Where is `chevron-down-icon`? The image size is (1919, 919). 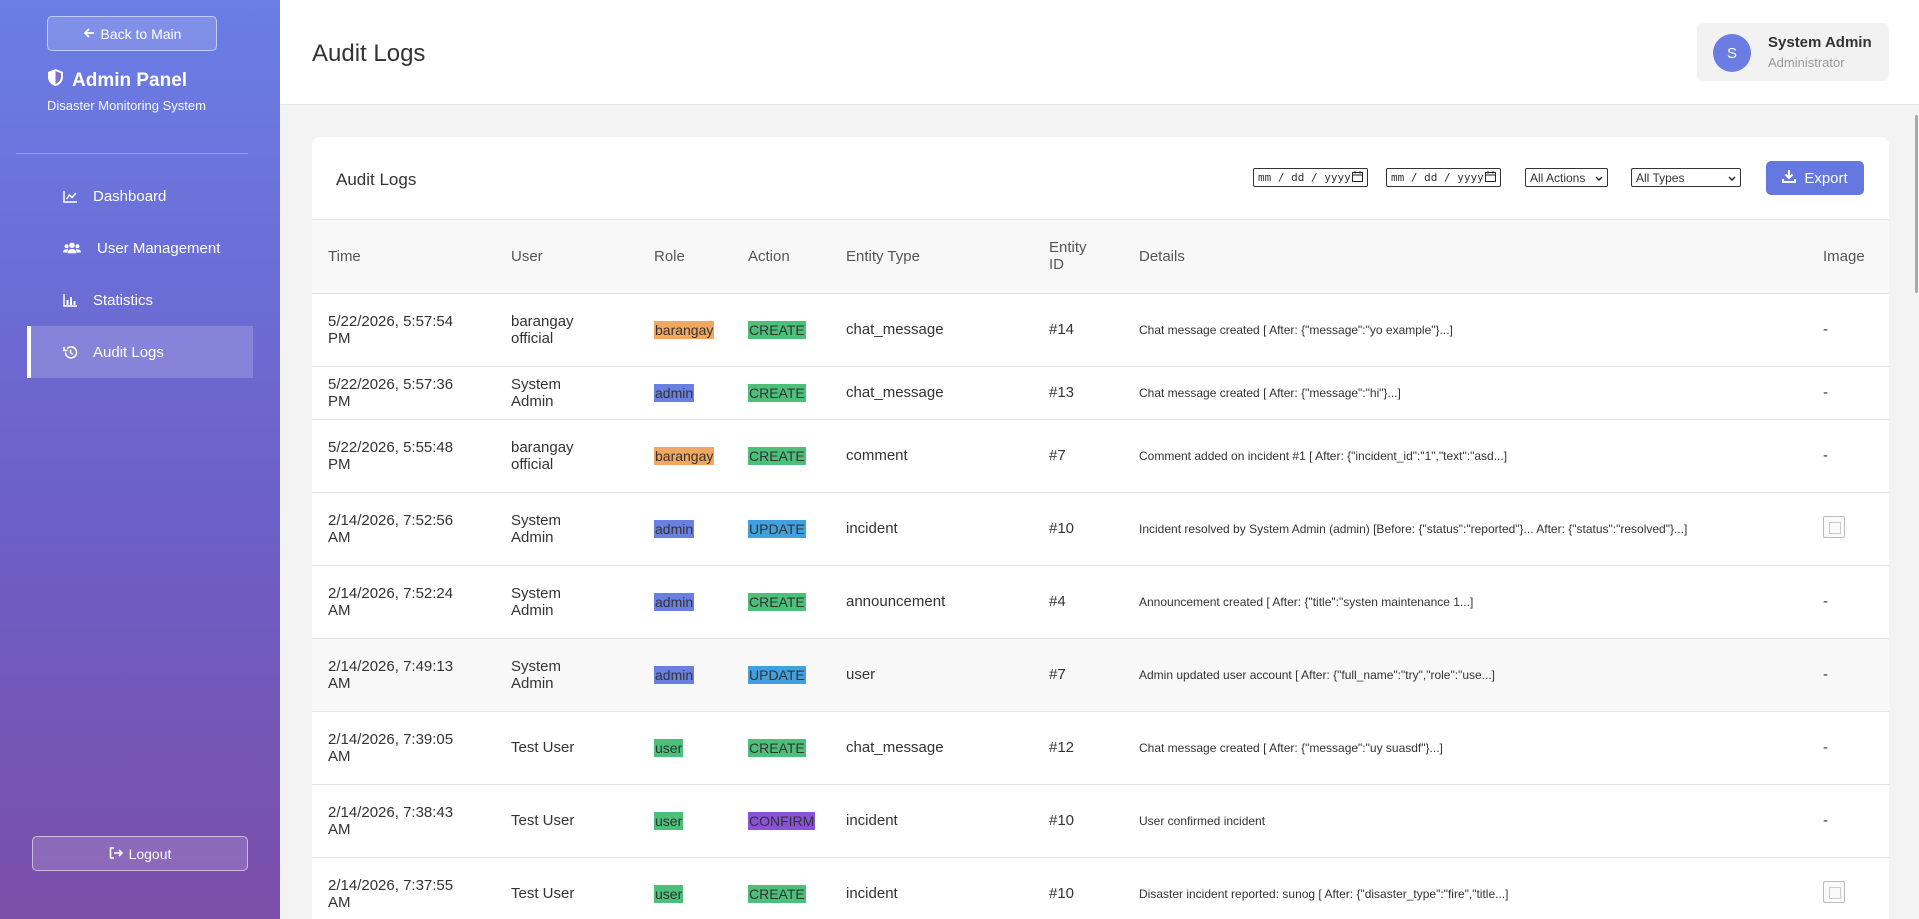 chevron-down-icon is located at coordinates (1599, 178).